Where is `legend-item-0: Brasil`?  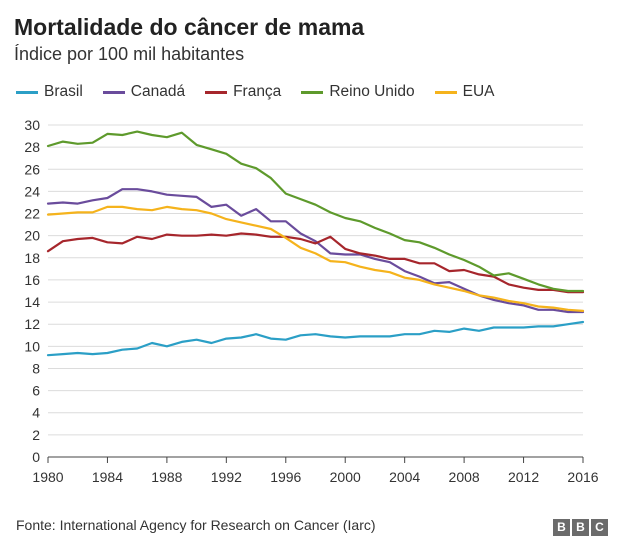
legend-item-0: Brasil is located at coordinates (49, 92).